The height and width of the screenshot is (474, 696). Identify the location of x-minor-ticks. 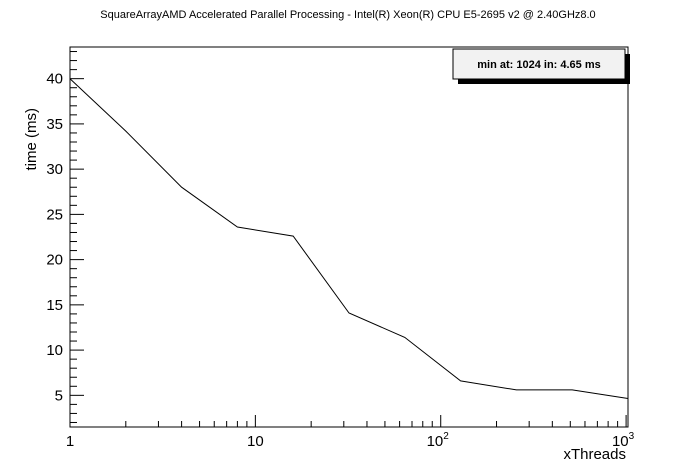
(348, 421).